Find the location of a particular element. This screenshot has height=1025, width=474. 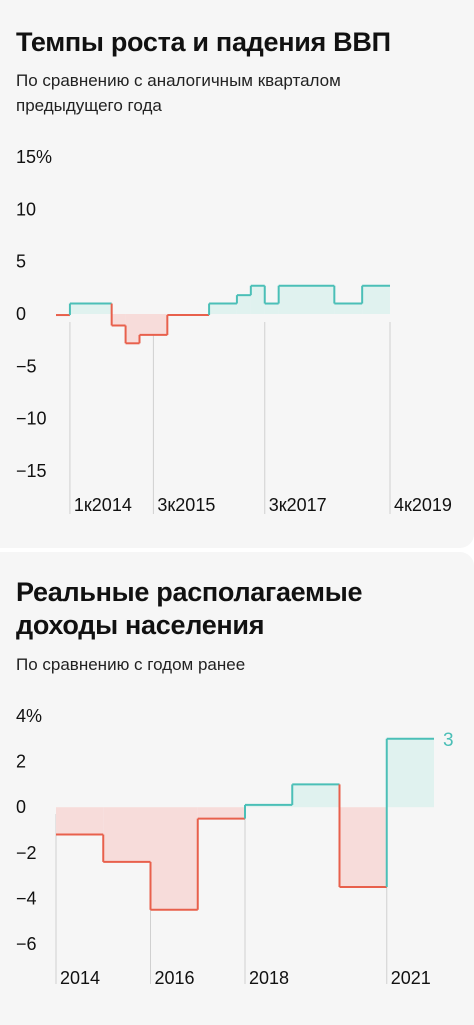

y-tick-label: 15% is located at coordinates (34, 157).